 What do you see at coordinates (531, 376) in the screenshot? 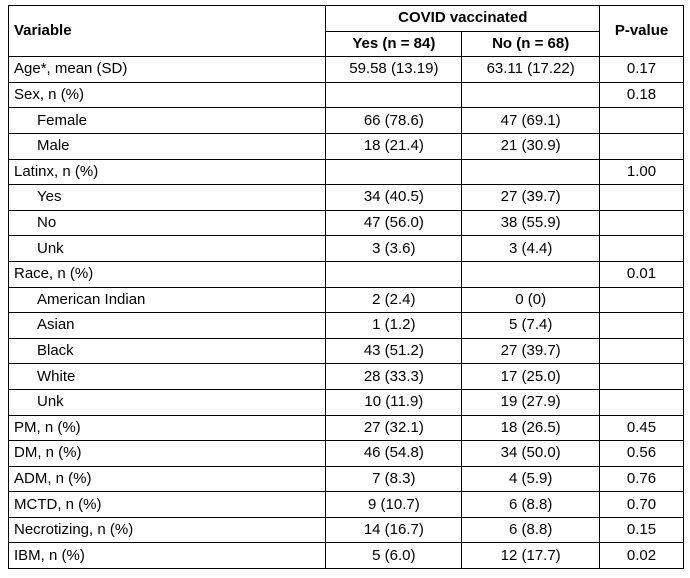
I see `value-cell: 17 (25.0)` at bounding box center [531, 376].